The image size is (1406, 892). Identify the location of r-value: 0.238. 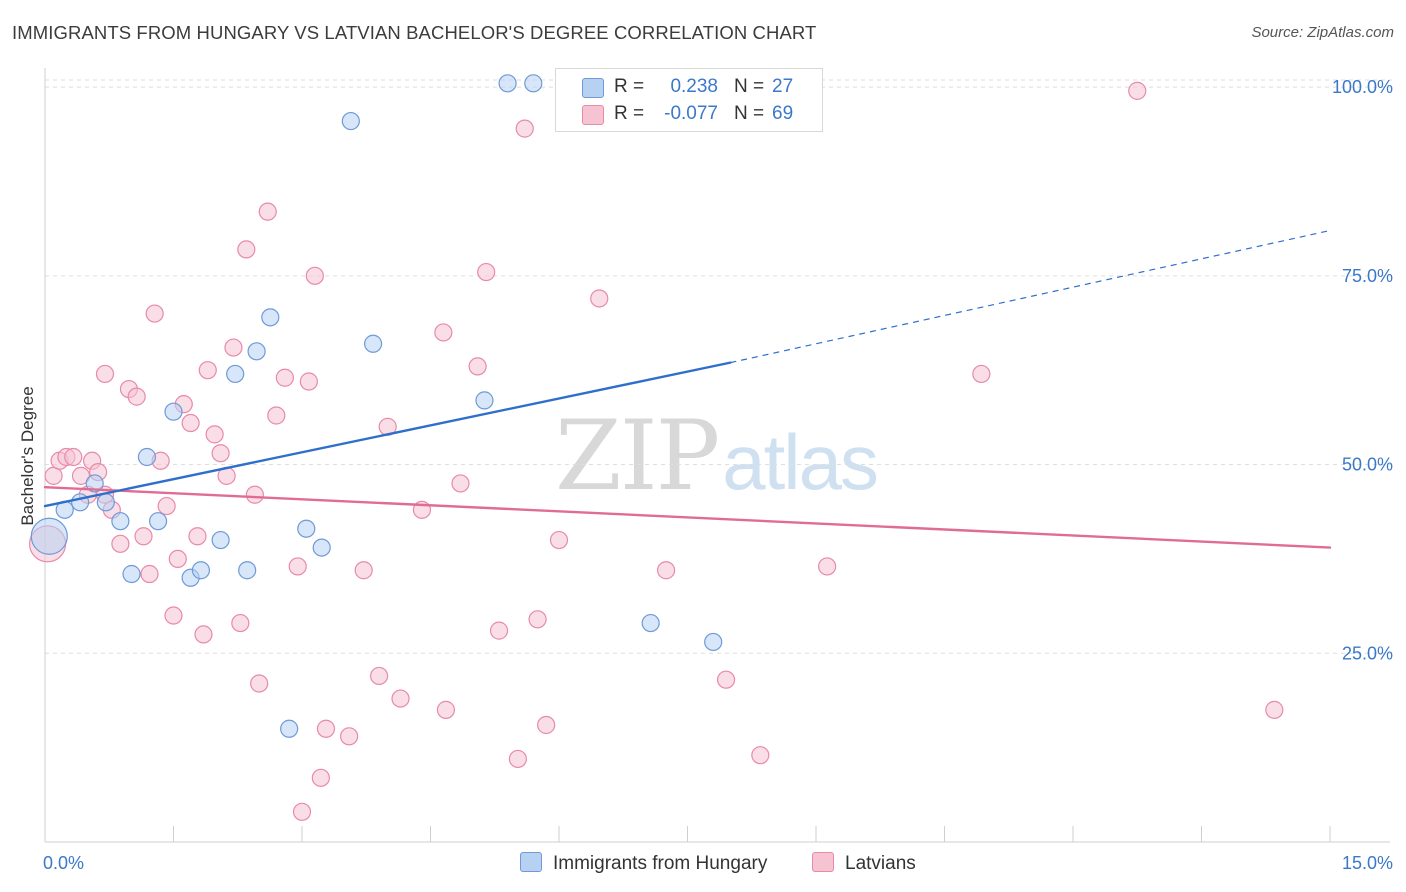
(694, 86).